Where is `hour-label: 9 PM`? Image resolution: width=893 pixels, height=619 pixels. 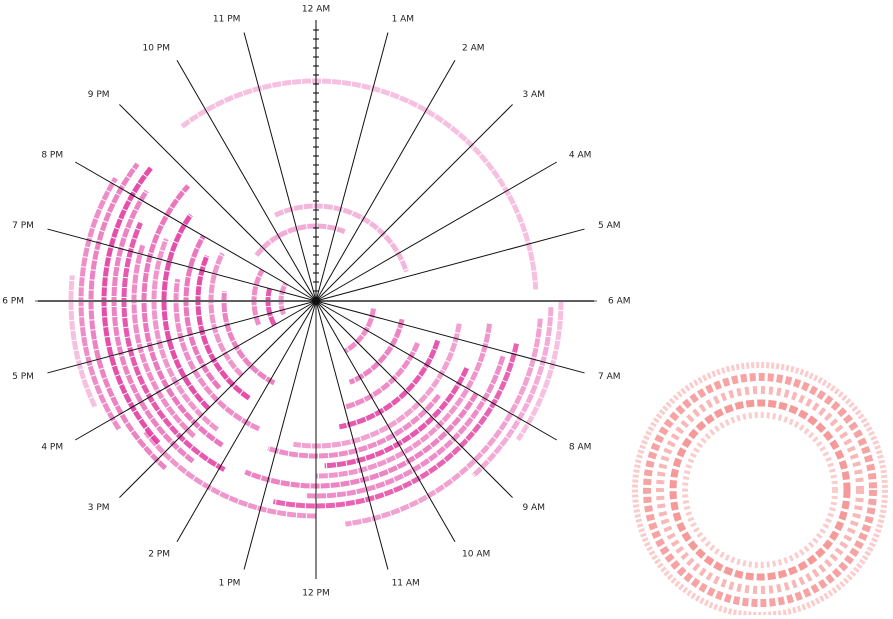 hour-label: 9 PM is located at coordinates (99, 95).